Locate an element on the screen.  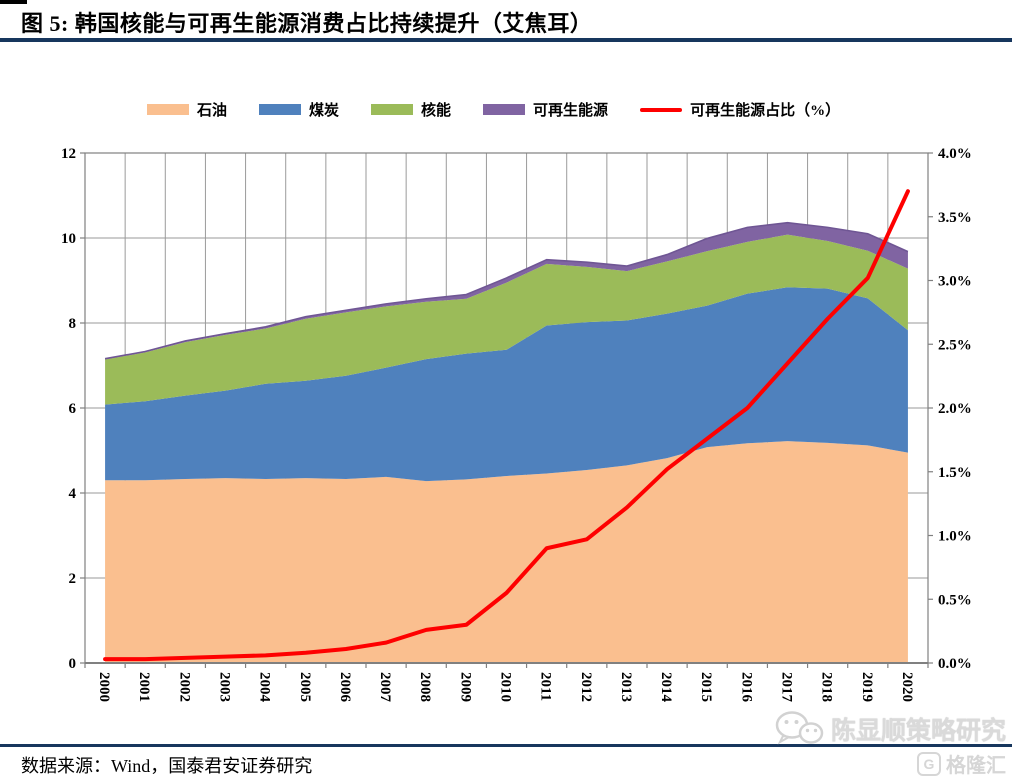
gelonghui-logo-icon: G is located at coordinates (929, 763).